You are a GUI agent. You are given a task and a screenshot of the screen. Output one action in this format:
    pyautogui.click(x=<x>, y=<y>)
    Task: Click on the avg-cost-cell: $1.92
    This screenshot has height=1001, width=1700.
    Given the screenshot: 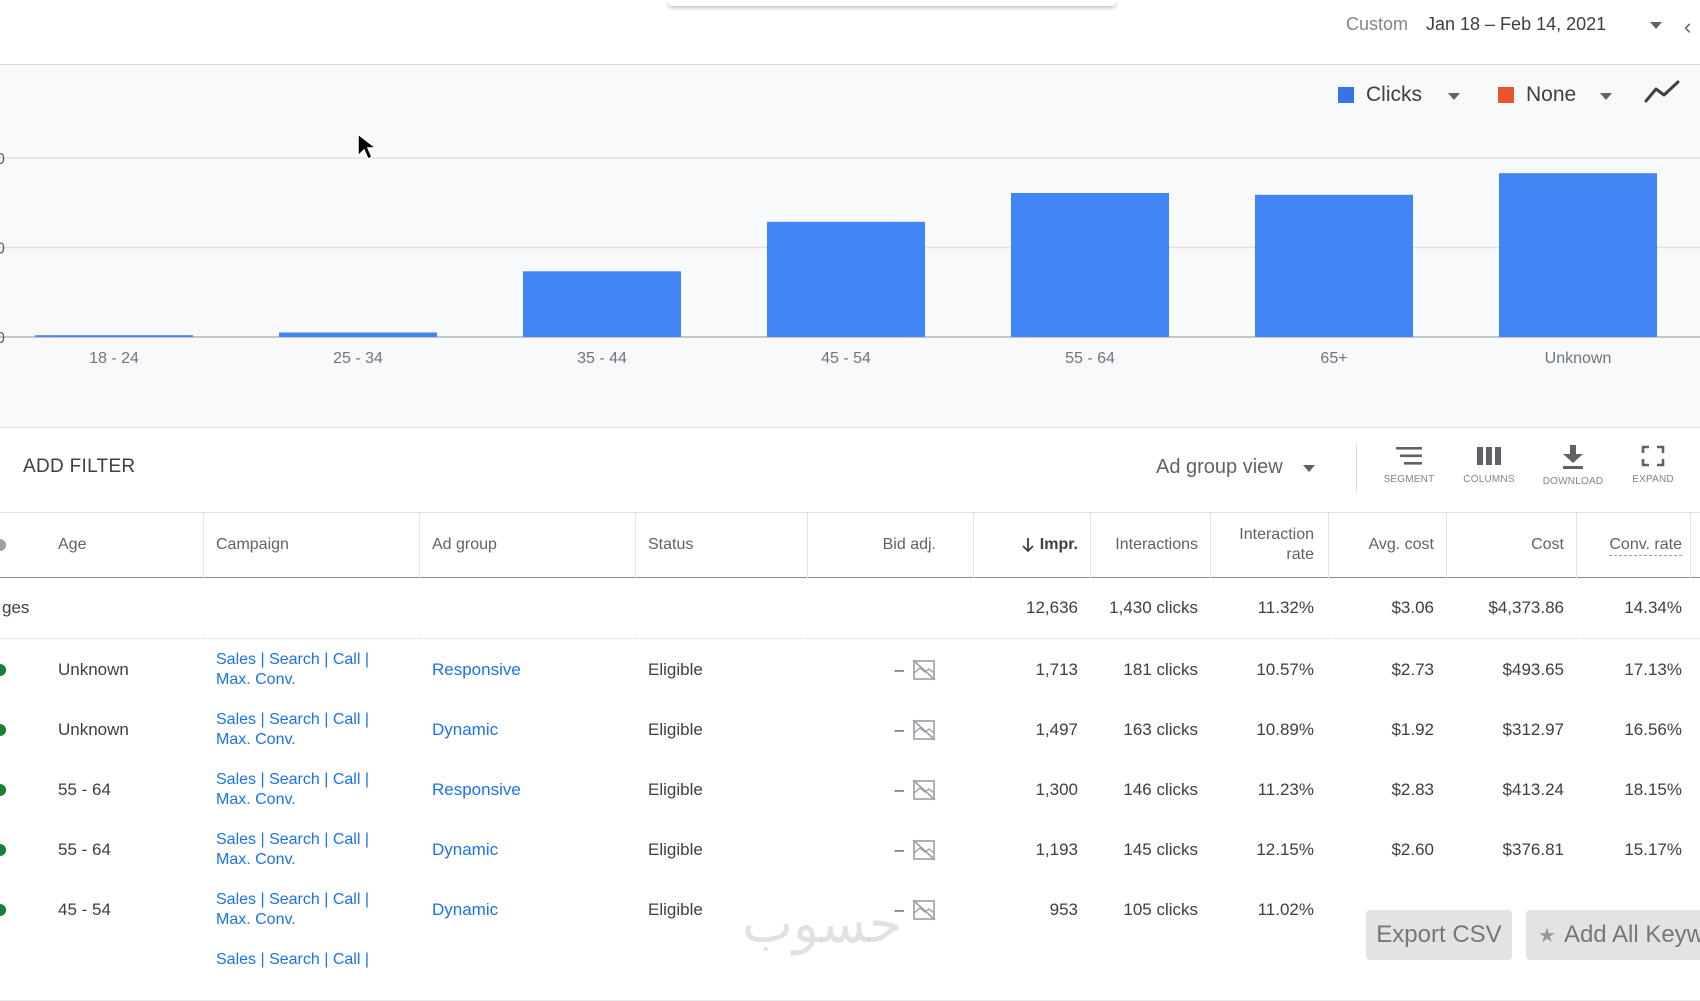 What is the action you would take?
    pyautogui.click(x=1412, y=729)
    